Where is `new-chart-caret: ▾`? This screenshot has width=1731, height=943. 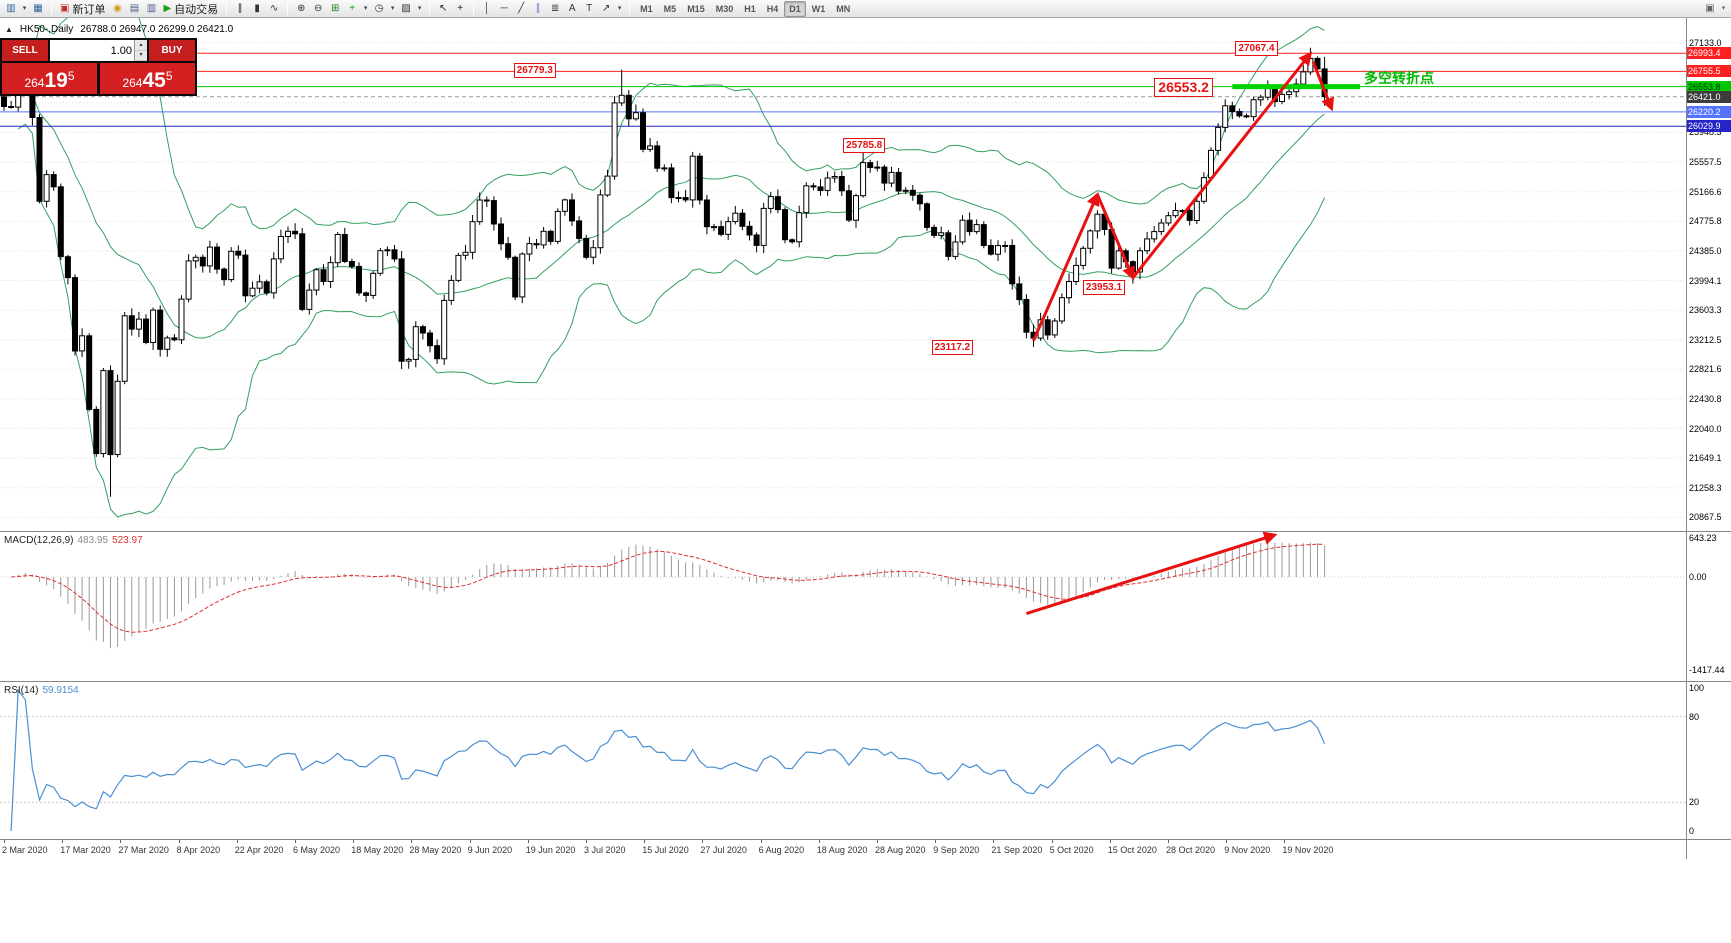
new-chart-caret: ▾ is located at coordinates (24, 9).